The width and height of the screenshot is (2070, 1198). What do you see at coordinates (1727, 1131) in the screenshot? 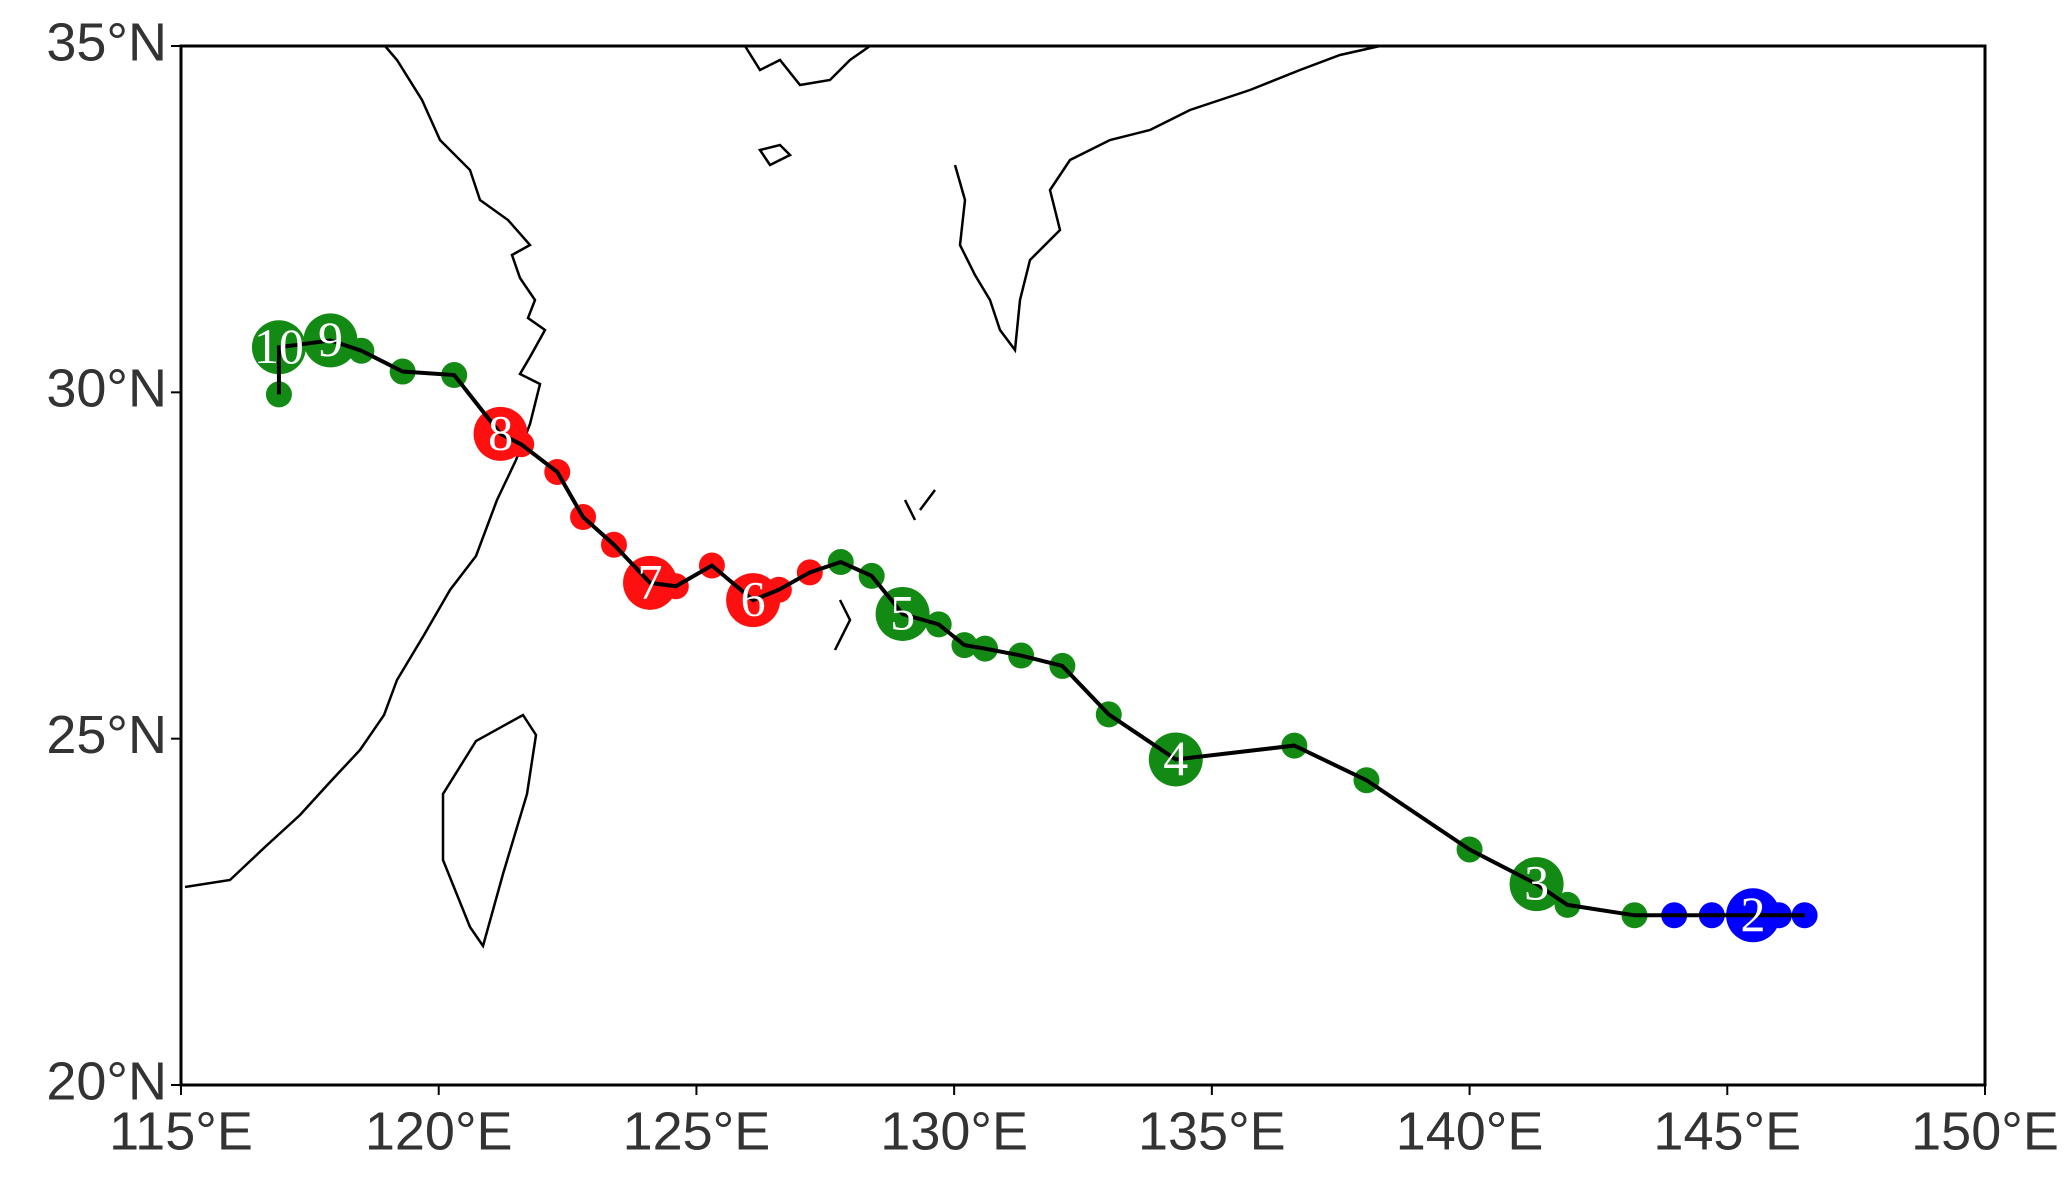
I see `x-tick-label: 145°E` at bounding box center [1727, 1131].